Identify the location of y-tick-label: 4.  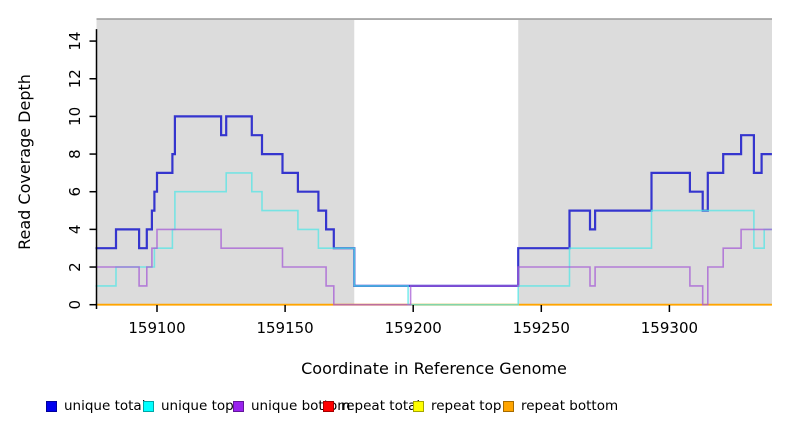
(75, 230).